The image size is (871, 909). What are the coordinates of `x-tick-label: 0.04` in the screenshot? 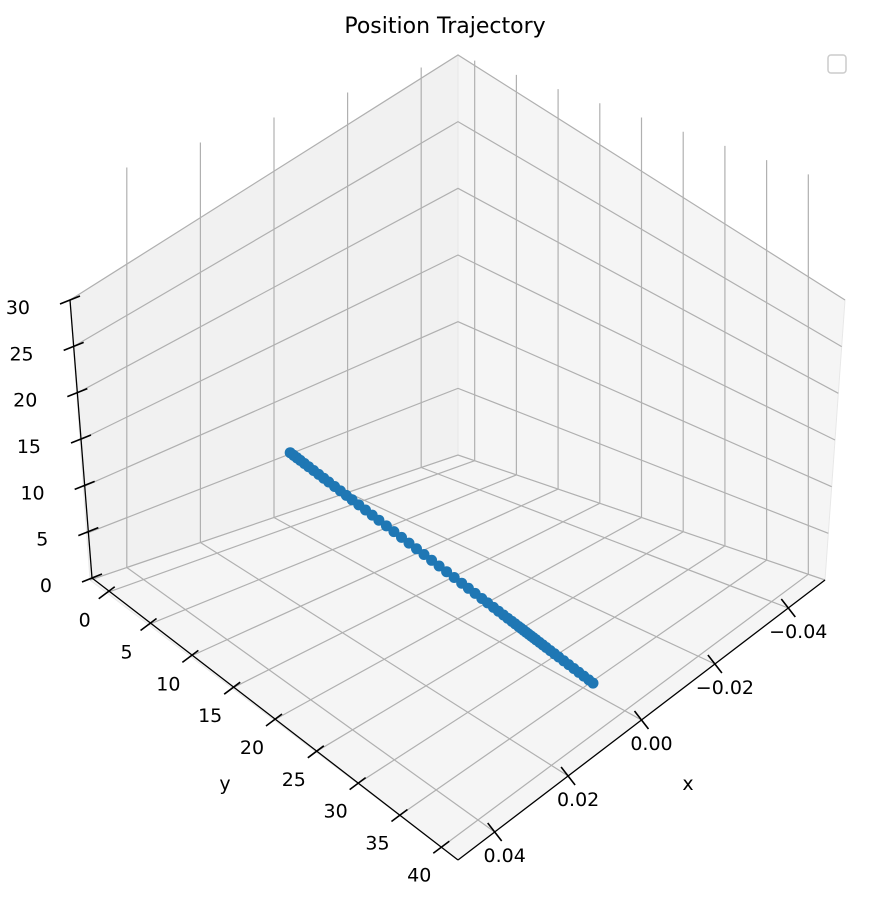 It's located at (505, 856).